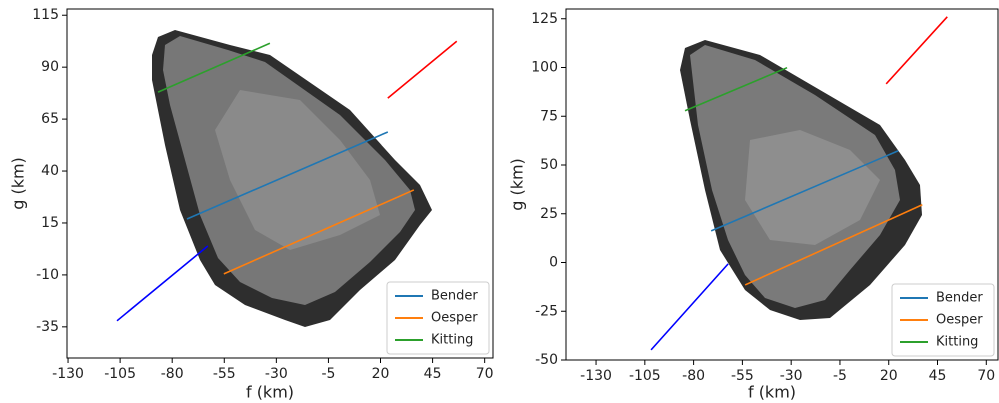 The height and width of the screenshot is (403, 999). I want to click on y-tick-label: 65, so click(50, 119).